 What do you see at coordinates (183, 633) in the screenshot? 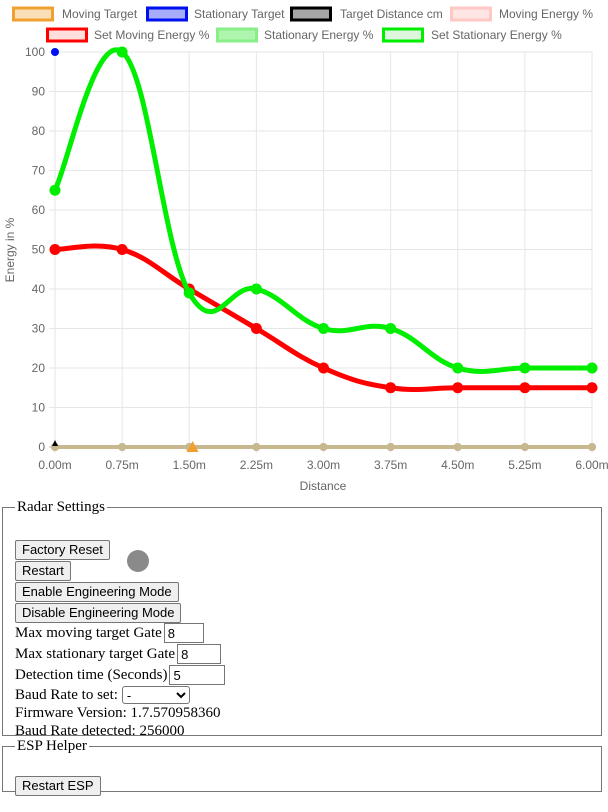
I see `max-moving-gate-input` at bounding box center [183, 633].